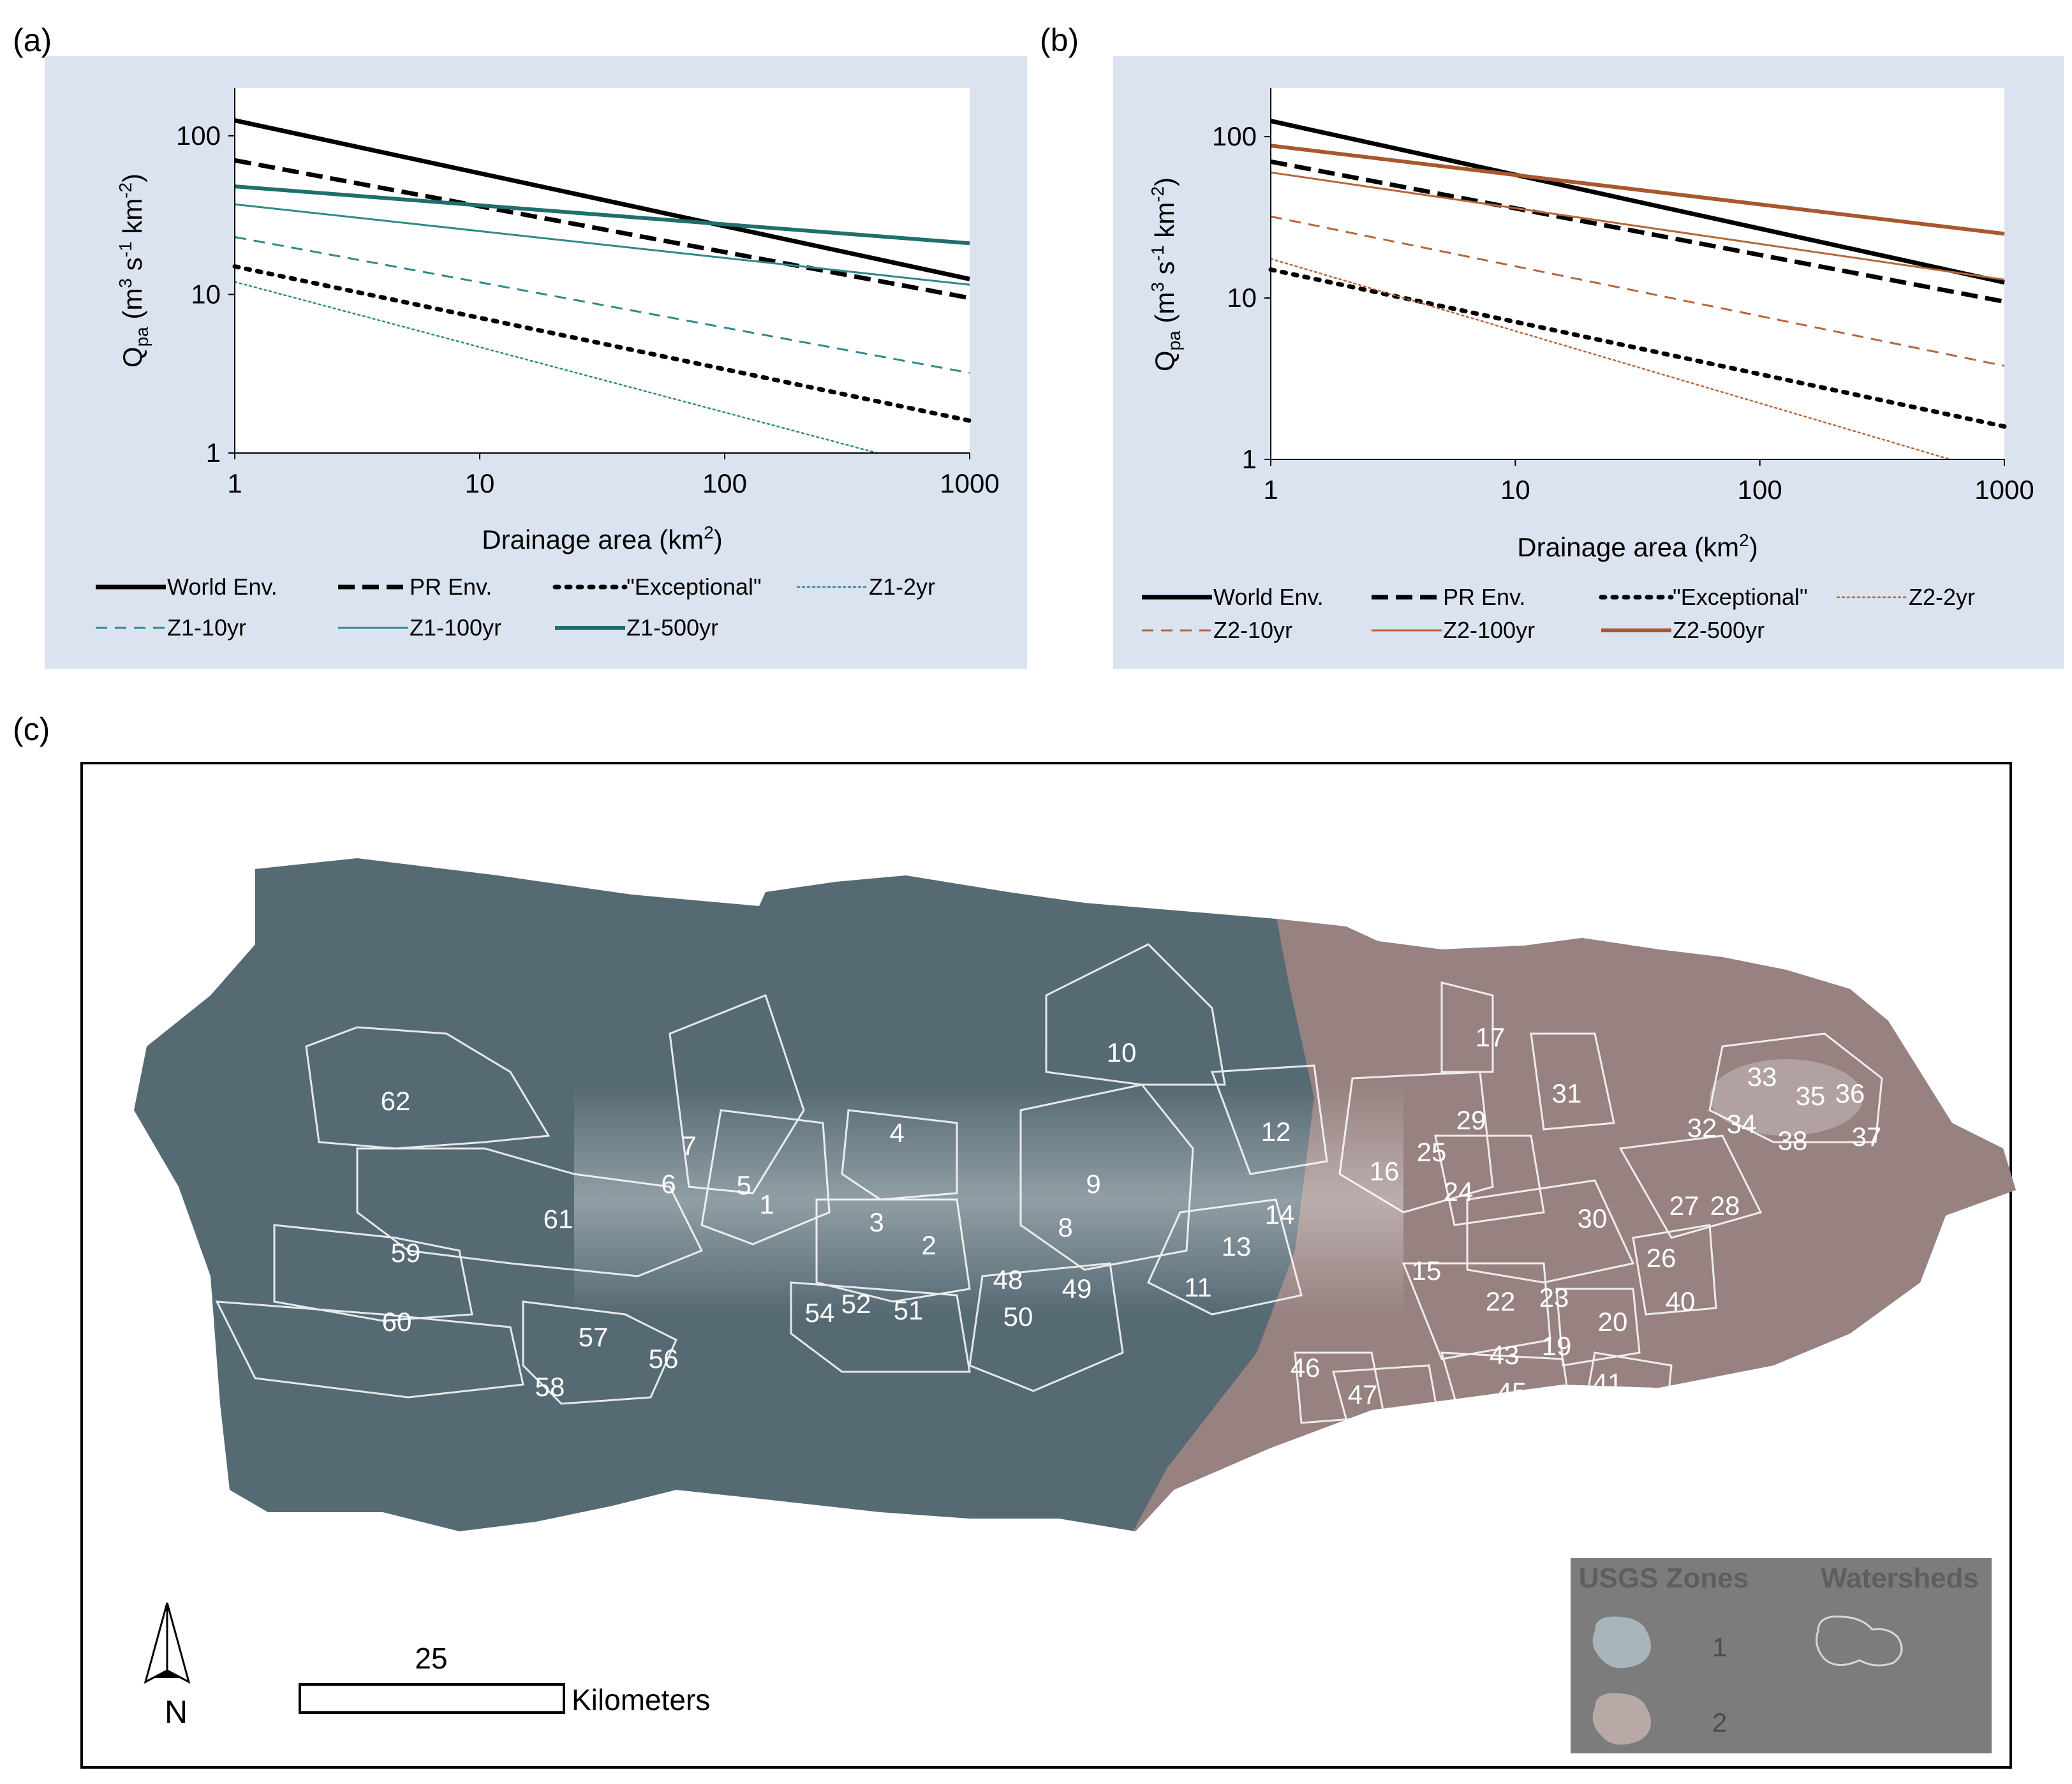 This screenshot has height=1784, width=2072. I want to click on watershed-label: 62, so click(396, 1101).